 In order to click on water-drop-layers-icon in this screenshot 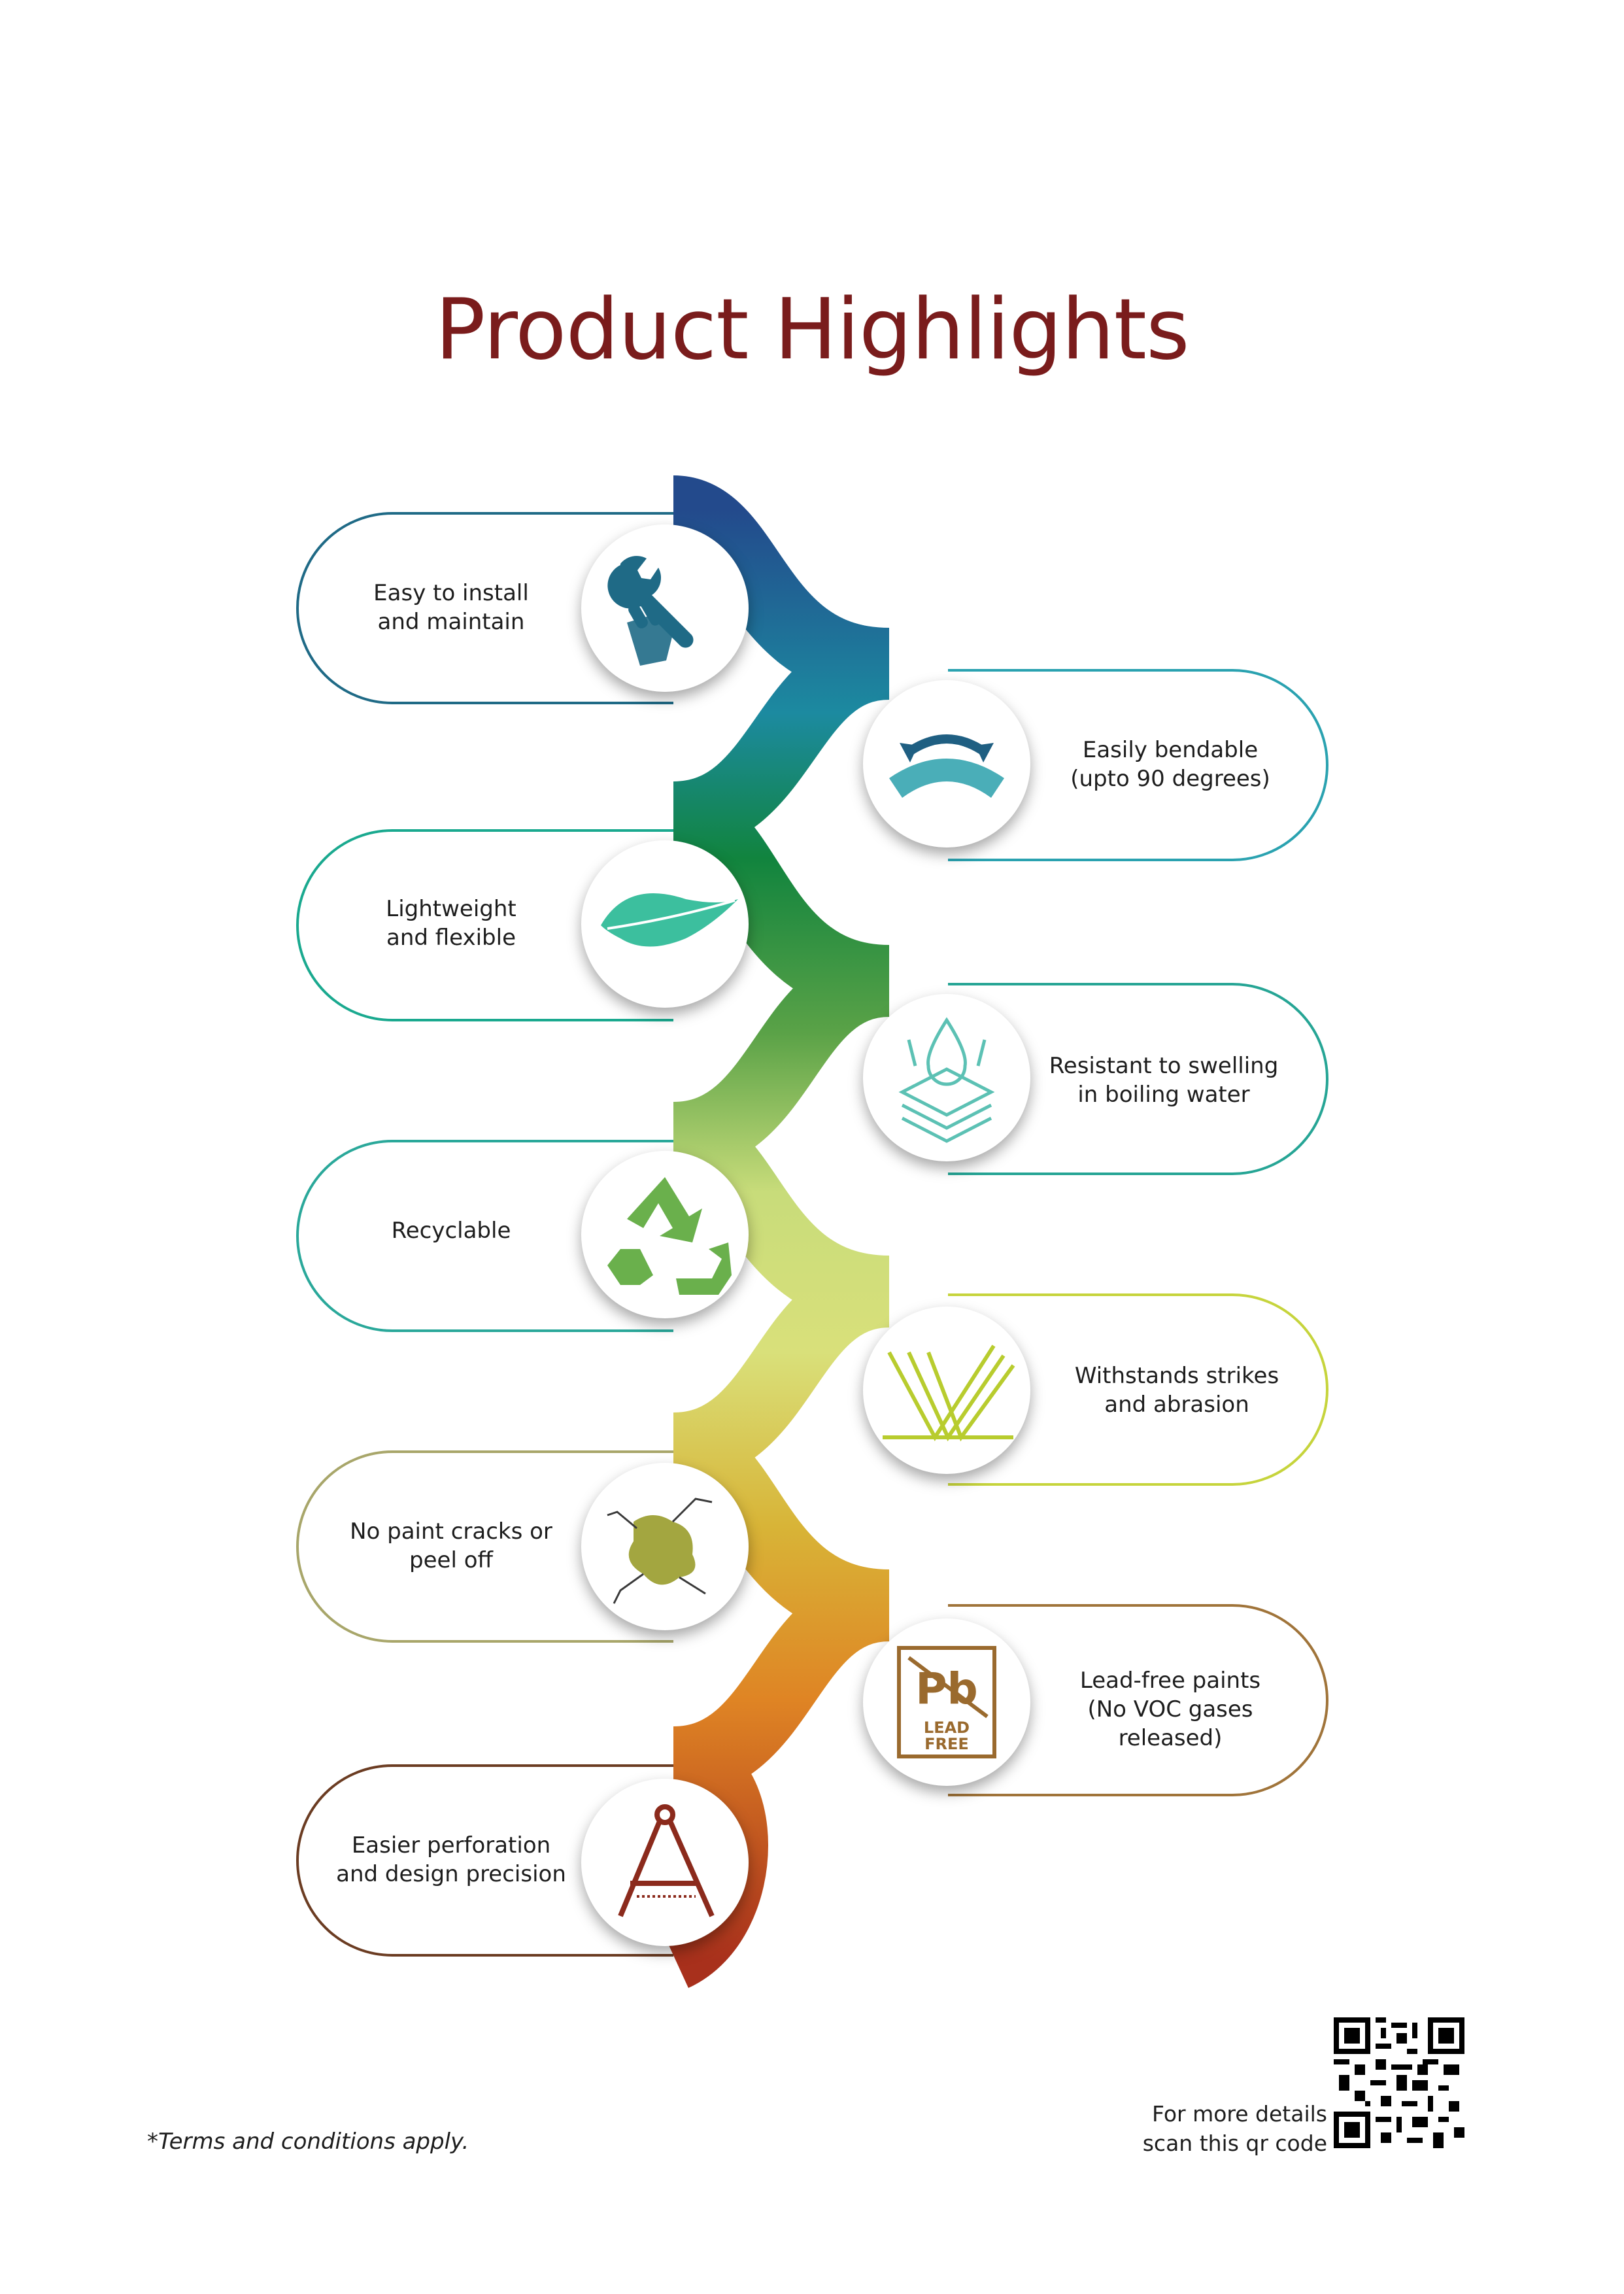, I will do `click(946, 1077)`.